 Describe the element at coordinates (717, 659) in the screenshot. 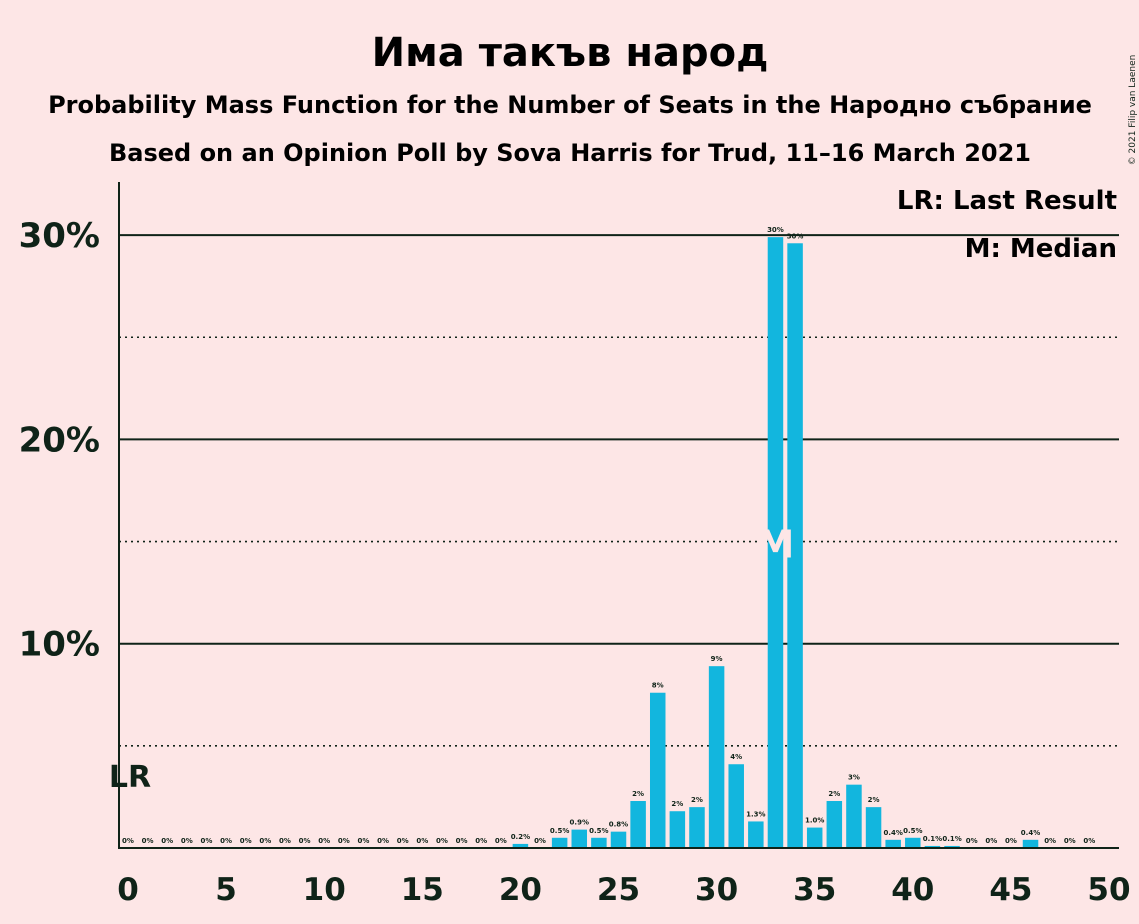

I see `data-label: 9%` at that location.